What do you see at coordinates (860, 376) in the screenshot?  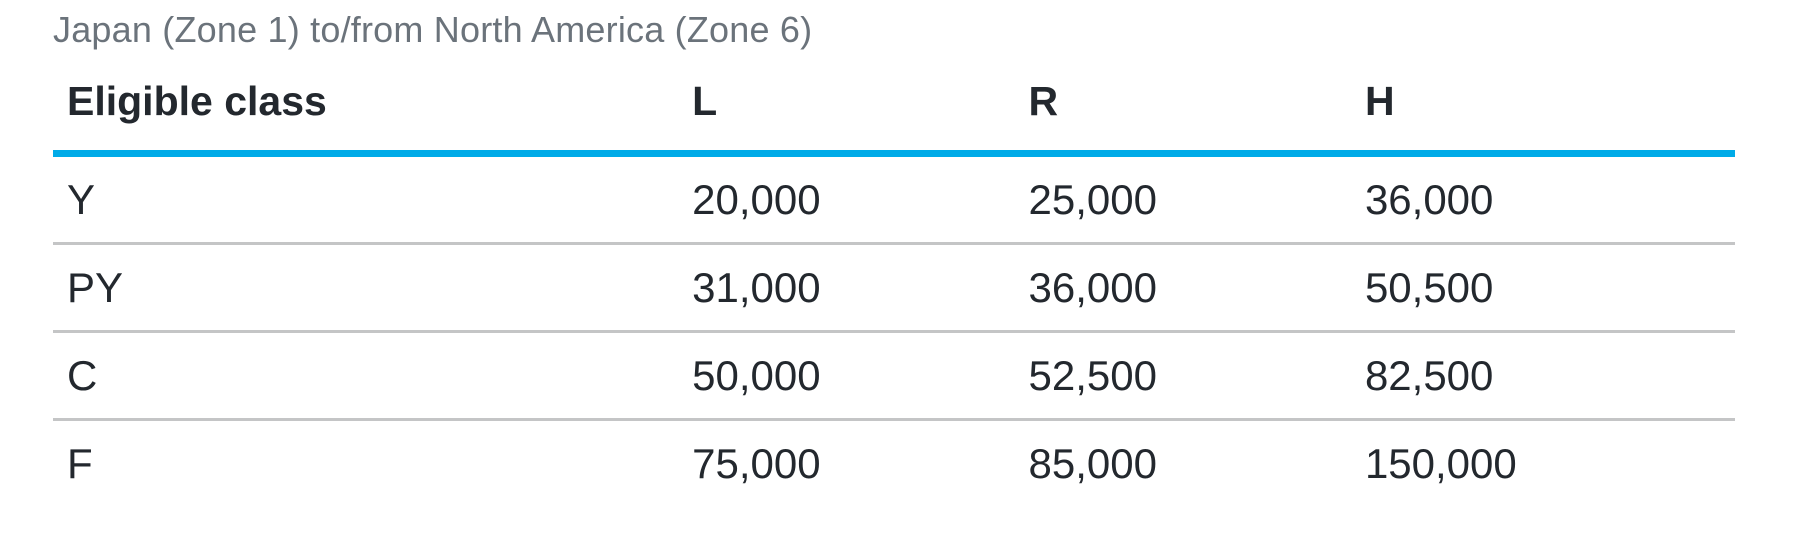 I see `cell-l-value: 50,000` at bounding box center [860, 376].